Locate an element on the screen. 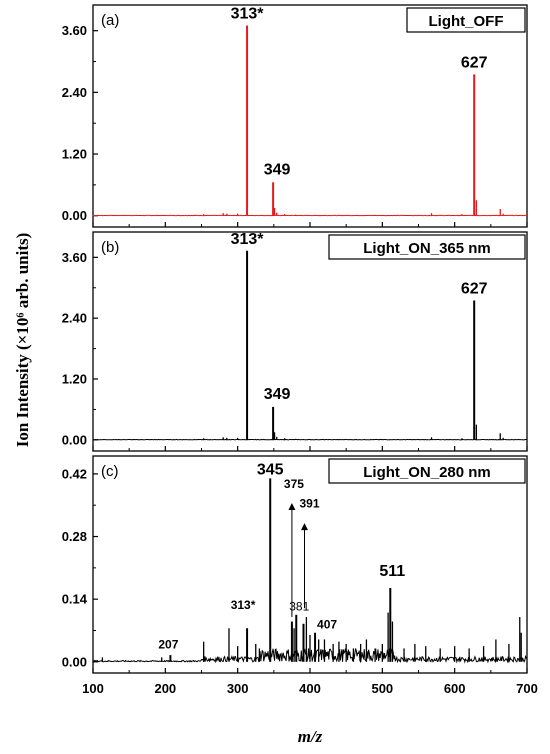 This screenshot has width=550, height=754. y-tick-label: 0.14 is located at coordinates (75, 599).